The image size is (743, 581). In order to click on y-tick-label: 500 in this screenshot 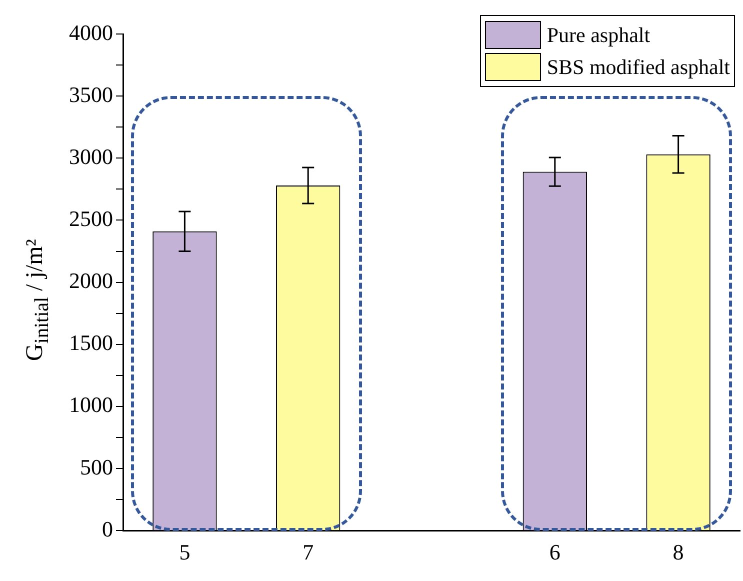, I will do `click(96, 467)`.